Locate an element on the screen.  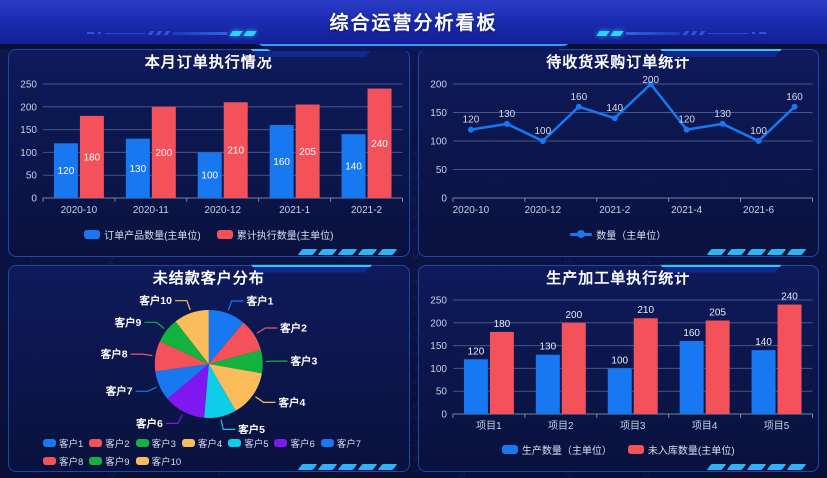
legend-item-累计执行数量(主单位): 累计执行数量(主单位) is located at coordinates (275, 234).